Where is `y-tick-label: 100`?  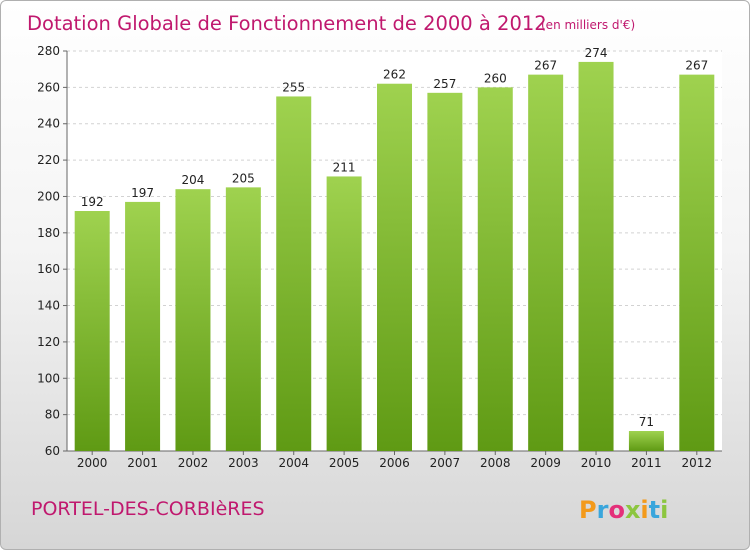 y-tick-label: 100 is located at coordinates (48, 378).